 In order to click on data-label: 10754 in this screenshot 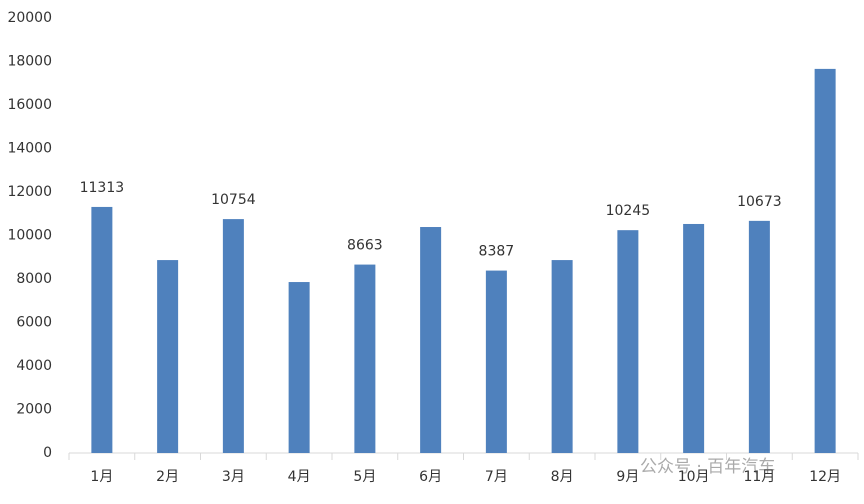, I will do `click(233, 200)`.